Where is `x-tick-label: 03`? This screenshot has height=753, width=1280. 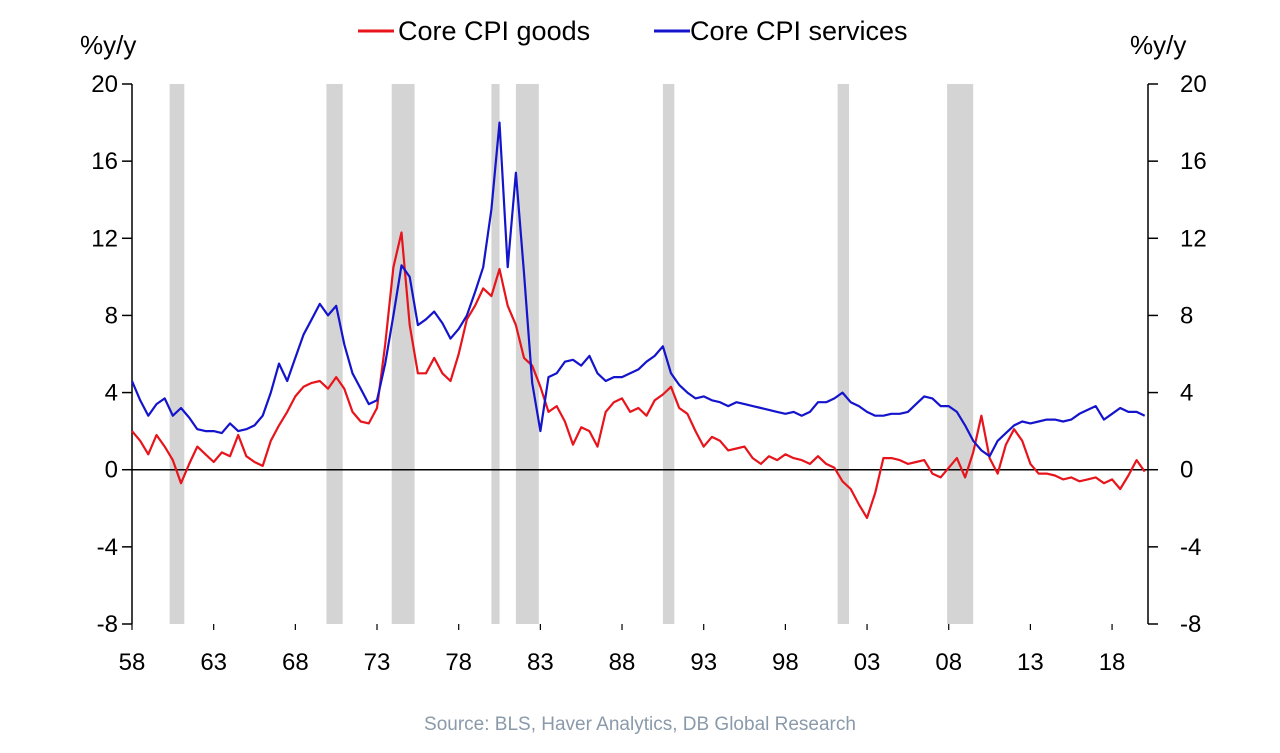
x-tick-label: 03 is located at coordinates (867, 662).